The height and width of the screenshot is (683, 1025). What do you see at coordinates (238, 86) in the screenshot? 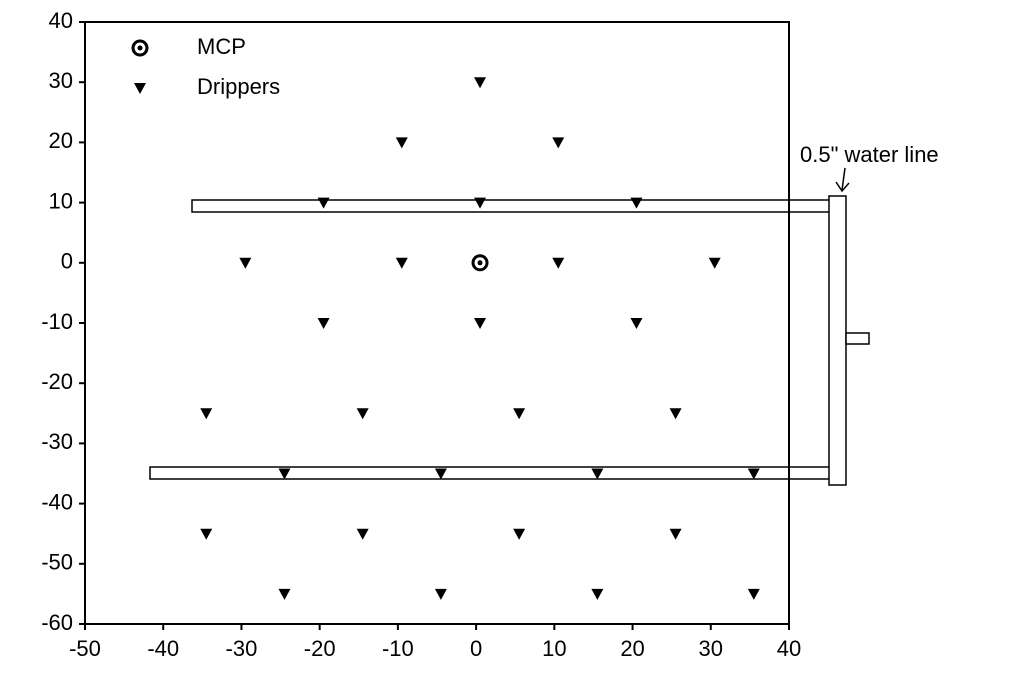
I see `legend-label: Drippers` at bounding box center [238, 86].